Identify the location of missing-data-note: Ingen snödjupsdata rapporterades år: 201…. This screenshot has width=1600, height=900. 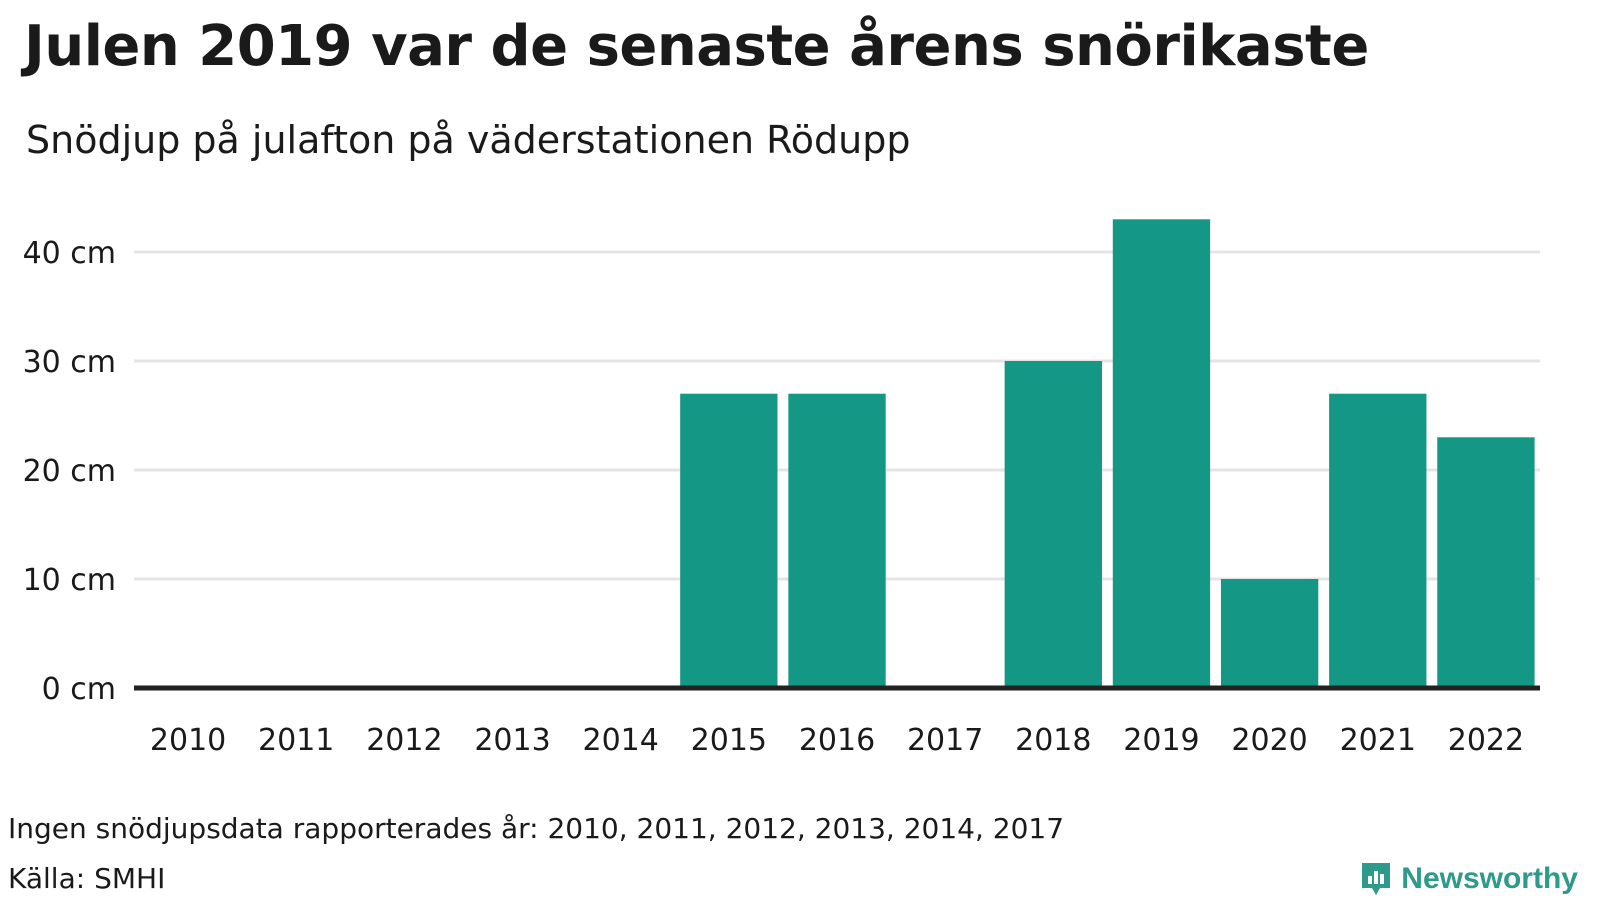
(536, 828).